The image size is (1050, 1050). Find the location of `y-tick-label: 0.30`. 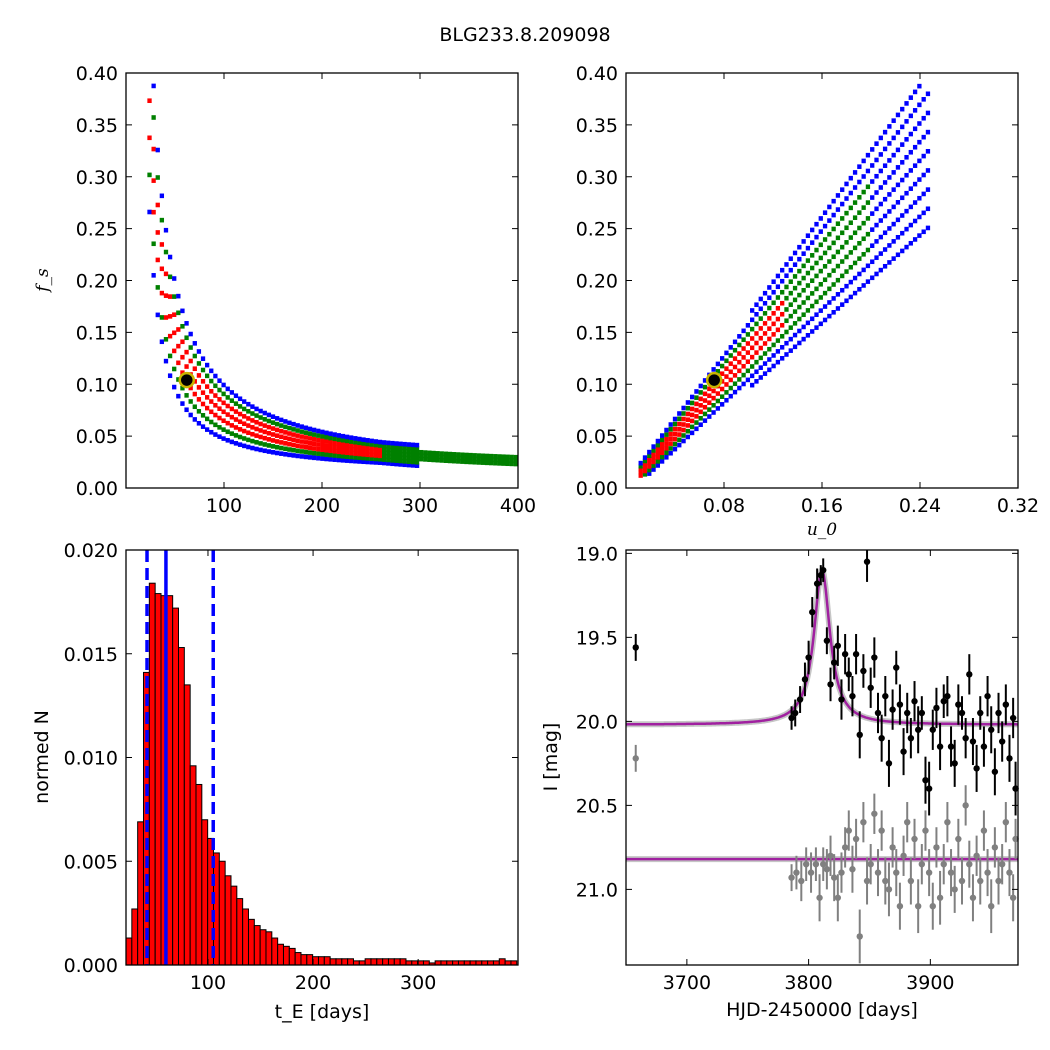

y-tick-label: 0.30 is located at coordinates (97, 178).